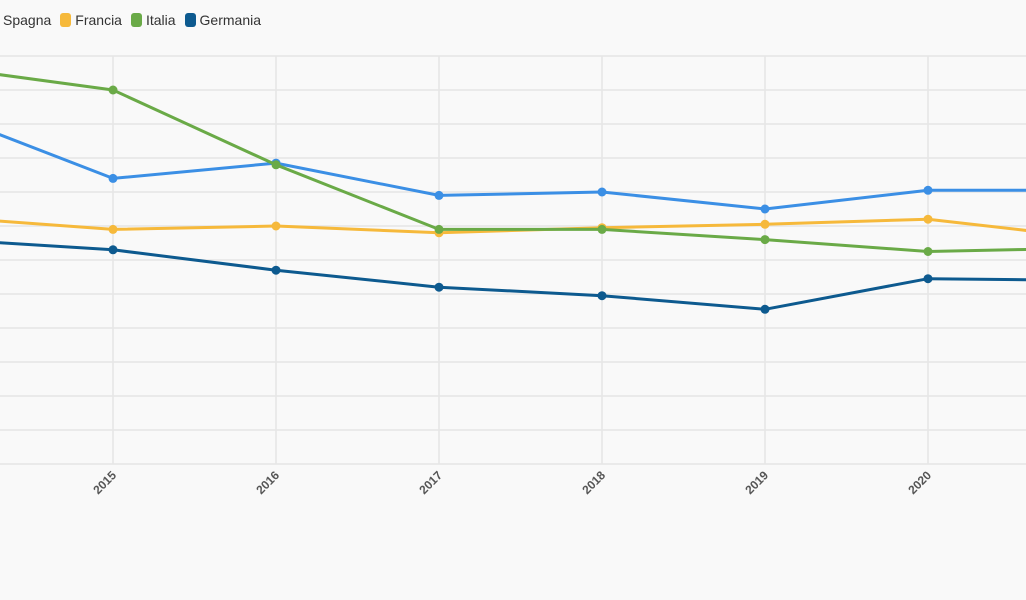 Image resolution: width=1026 pixels, height=600 pixels. What do you see at coordinates (593, 482) in the screenshot?
I see `x-tick-label-2018: 2018` at bounding box center [593, 482].